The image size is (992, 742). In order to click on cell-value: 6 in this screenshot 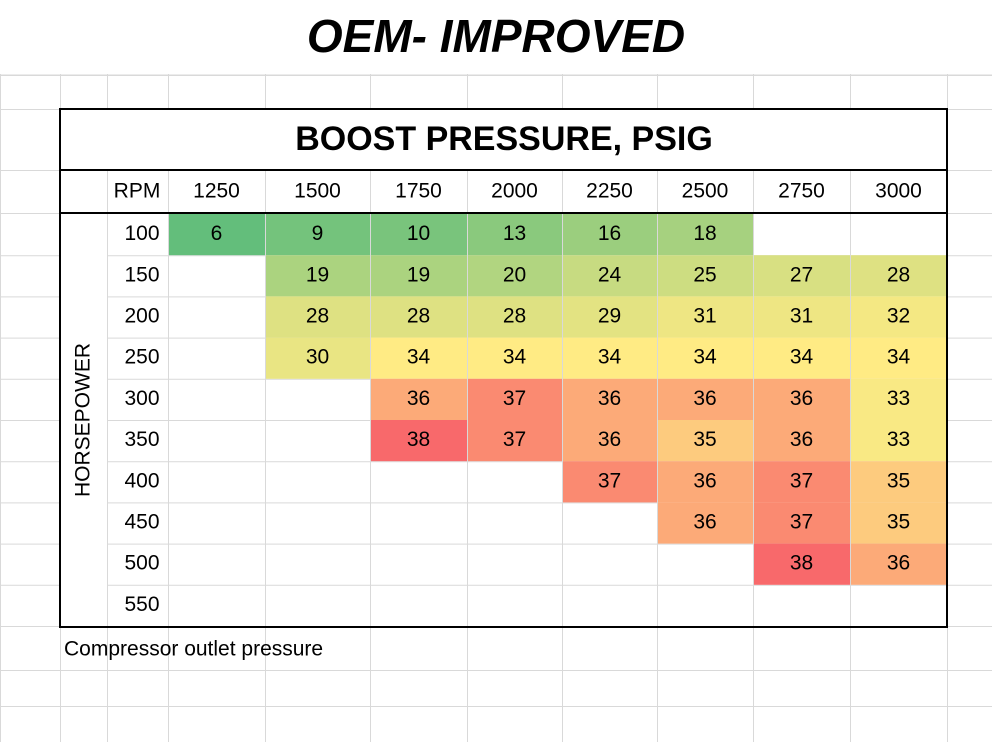, I will do `click(217, 233)`.